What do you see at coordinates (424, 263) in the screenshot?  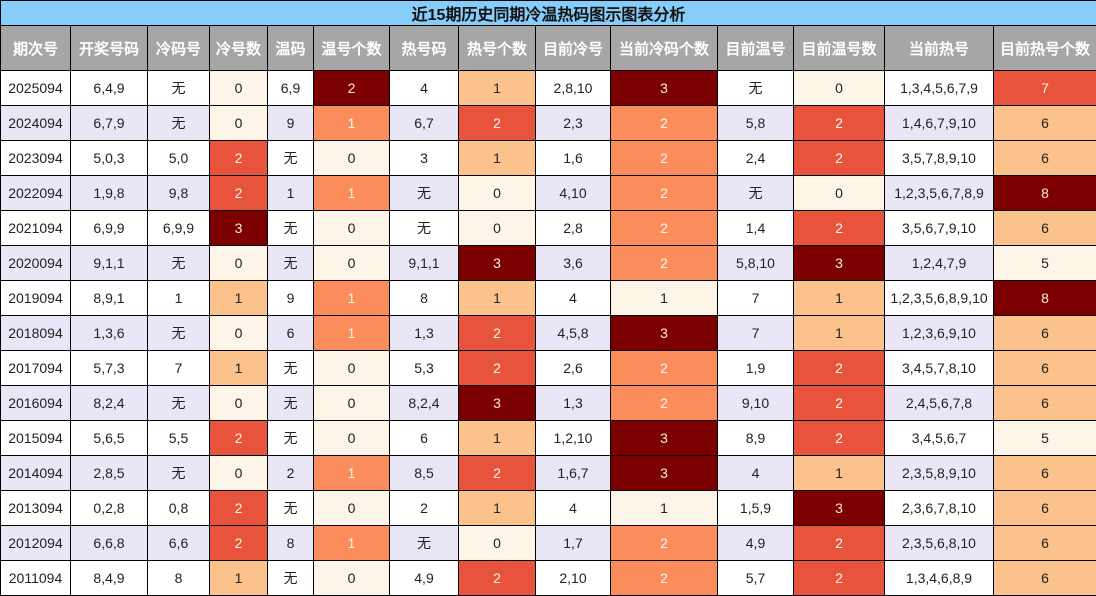 I see `cell-hot: 9,1,1` at bounding box center [424, 263].